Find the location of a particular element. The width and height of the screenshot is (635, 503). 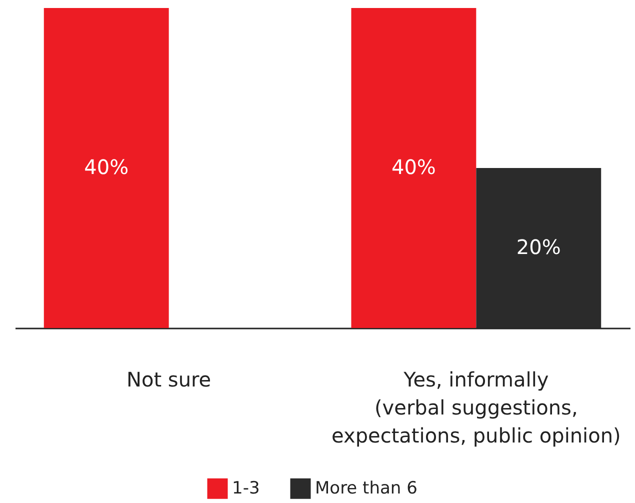

legend-label: More than 6 is located at coordinates (366, 488).